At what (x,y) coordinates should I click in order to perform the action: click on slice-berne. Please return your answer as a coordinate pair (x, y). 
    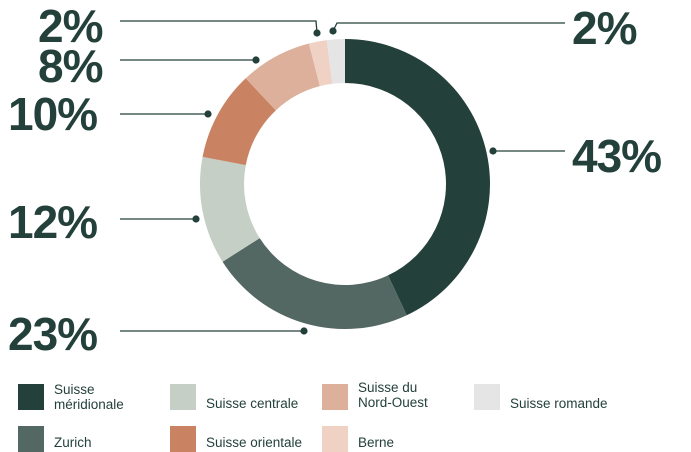
    Looking at the image, I should click on (320, 63).